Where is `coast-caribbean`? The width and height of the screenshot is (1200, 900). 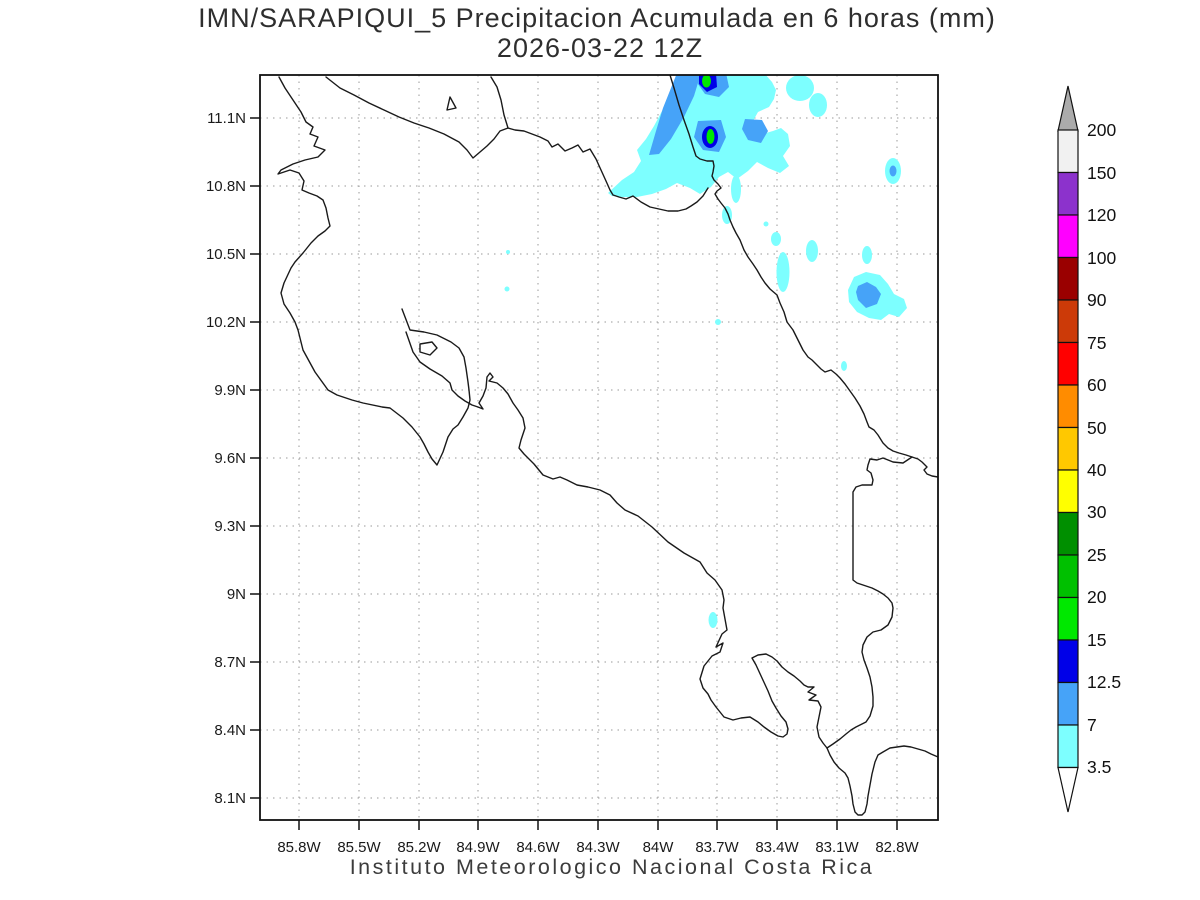
coast-caribbean is located at coordinates (803, 276).